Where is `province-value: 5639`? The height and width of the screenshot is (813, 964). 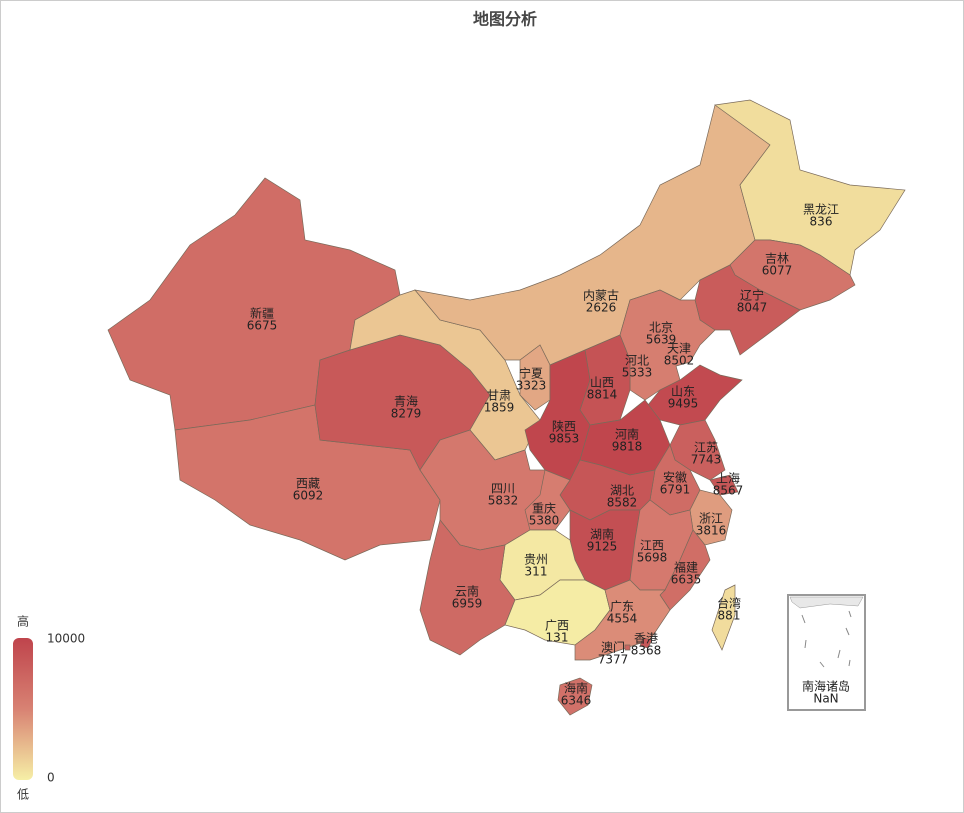 province-value: 5639 is located at coordinates (661, 340).